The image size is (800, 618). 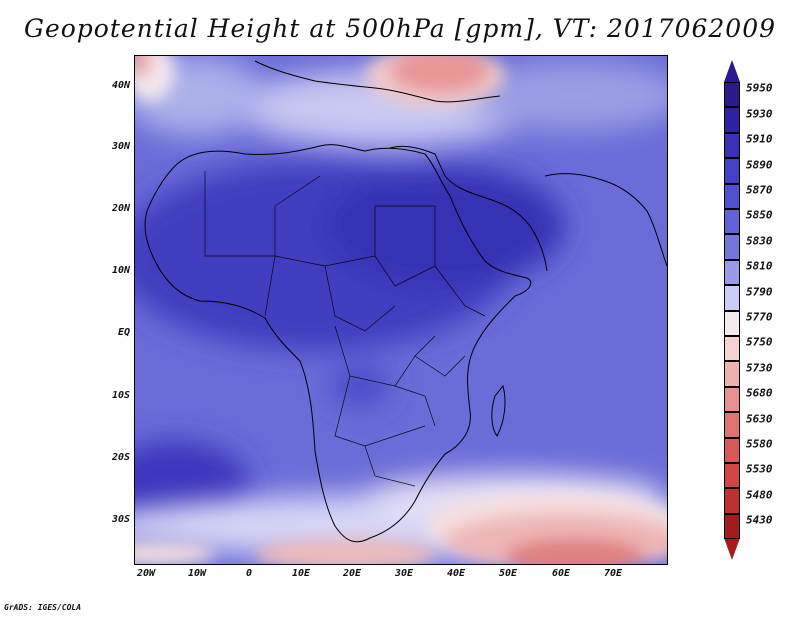 I want to click on colorbar-label: 5890, so click(x=759, y=165).